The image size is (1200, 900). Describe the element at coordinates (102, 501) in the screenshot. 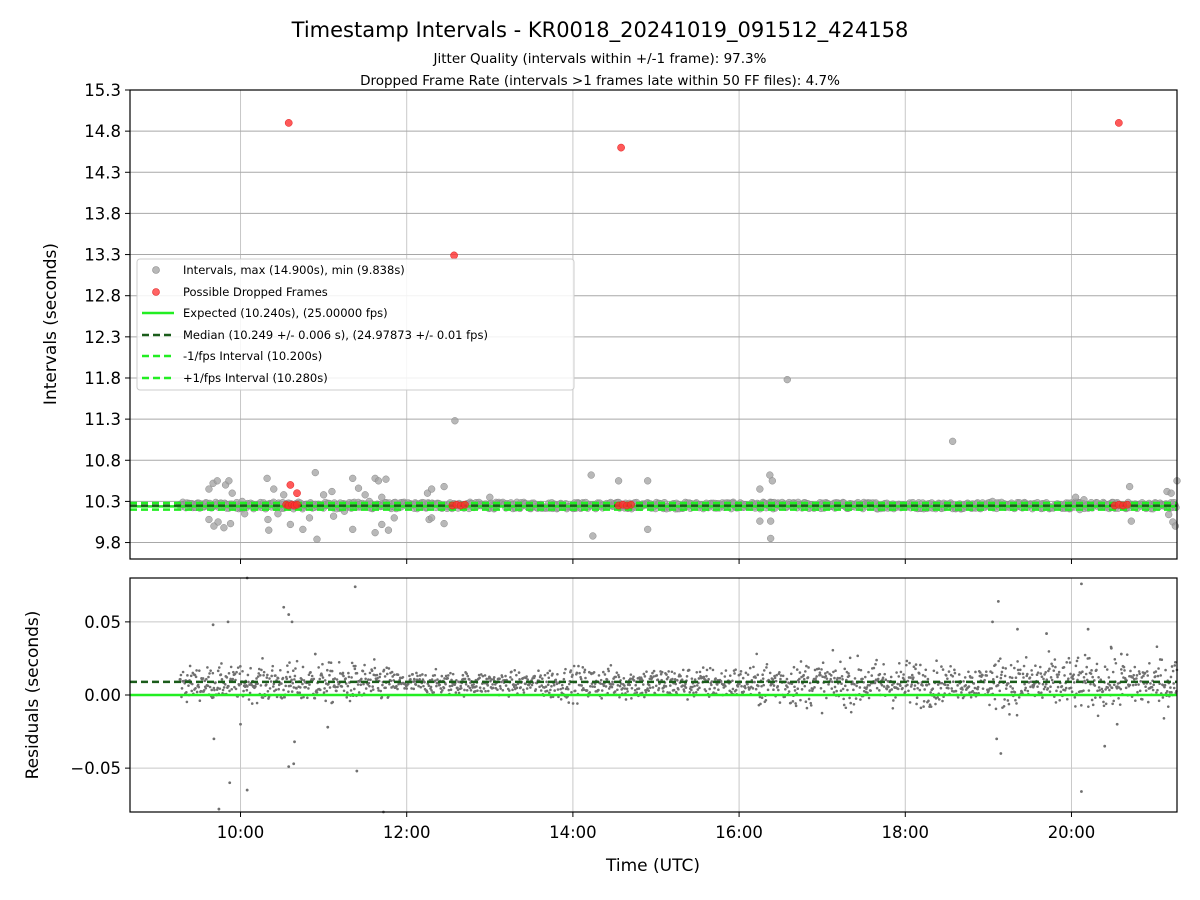

I see `intervals-y-tick-label: 10.3` at that location.